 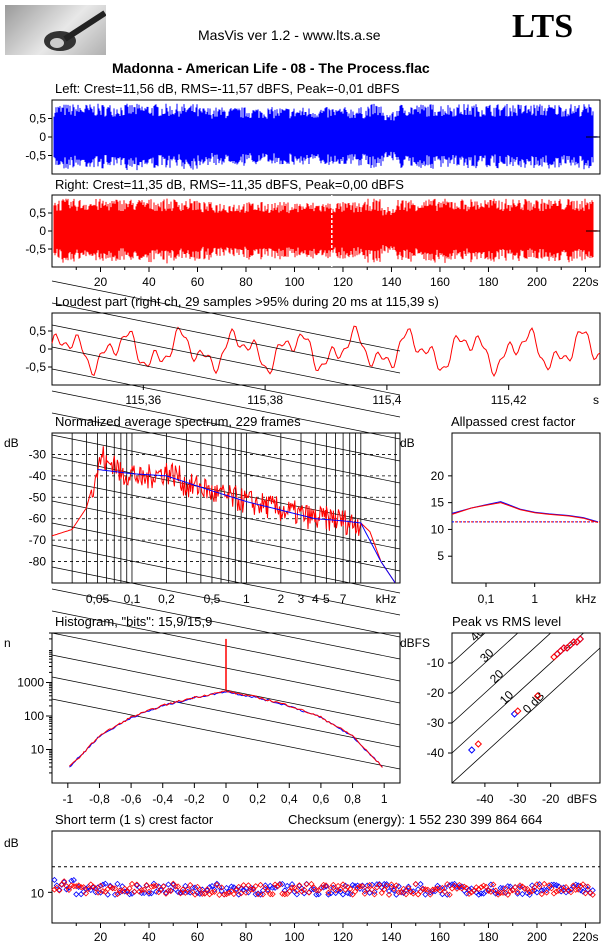 I want to click on x-tick-label: -1, so click(x=67, y=799).